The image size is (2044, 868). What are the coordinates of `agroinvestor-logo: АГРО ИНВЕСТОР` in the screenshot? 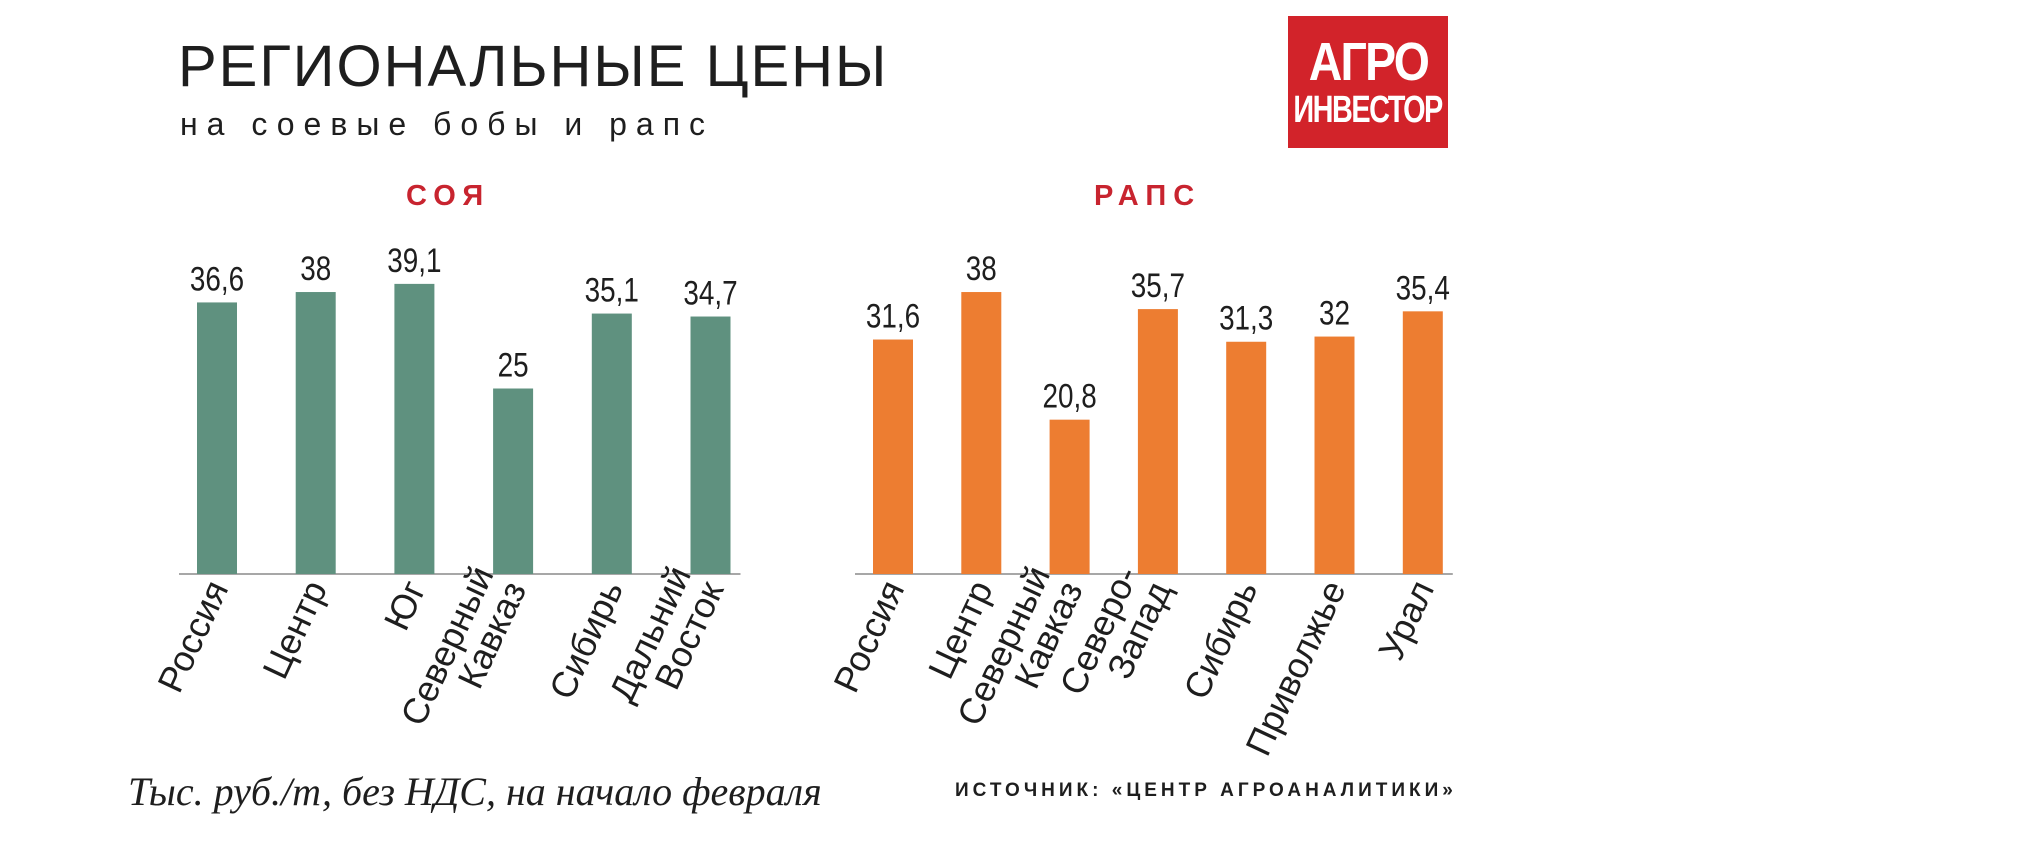 It's located at (1368, 82).